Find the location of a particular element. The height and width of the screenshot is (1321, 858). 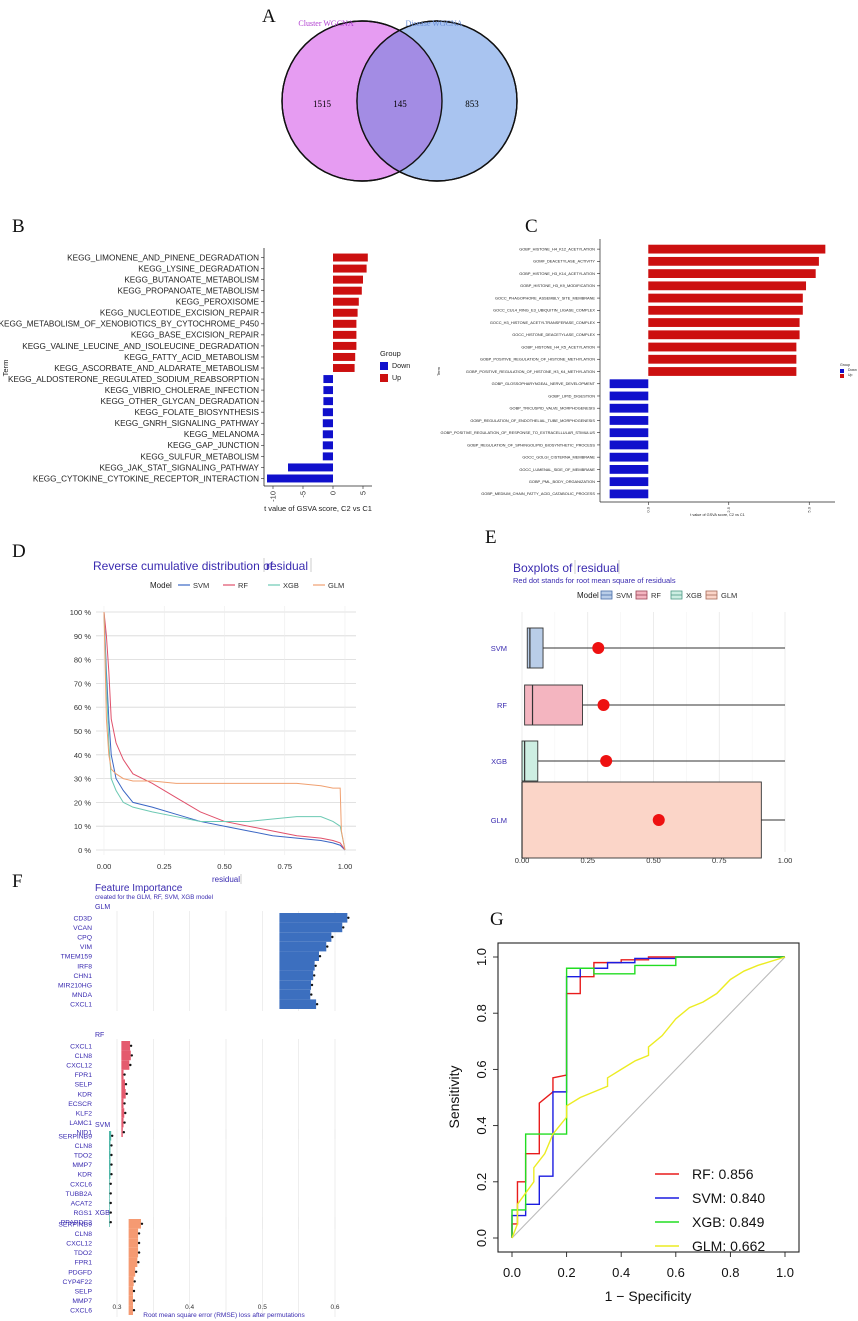

bar-kegg-gnrh-signaling-pathway is located at coordinates (327, 423).